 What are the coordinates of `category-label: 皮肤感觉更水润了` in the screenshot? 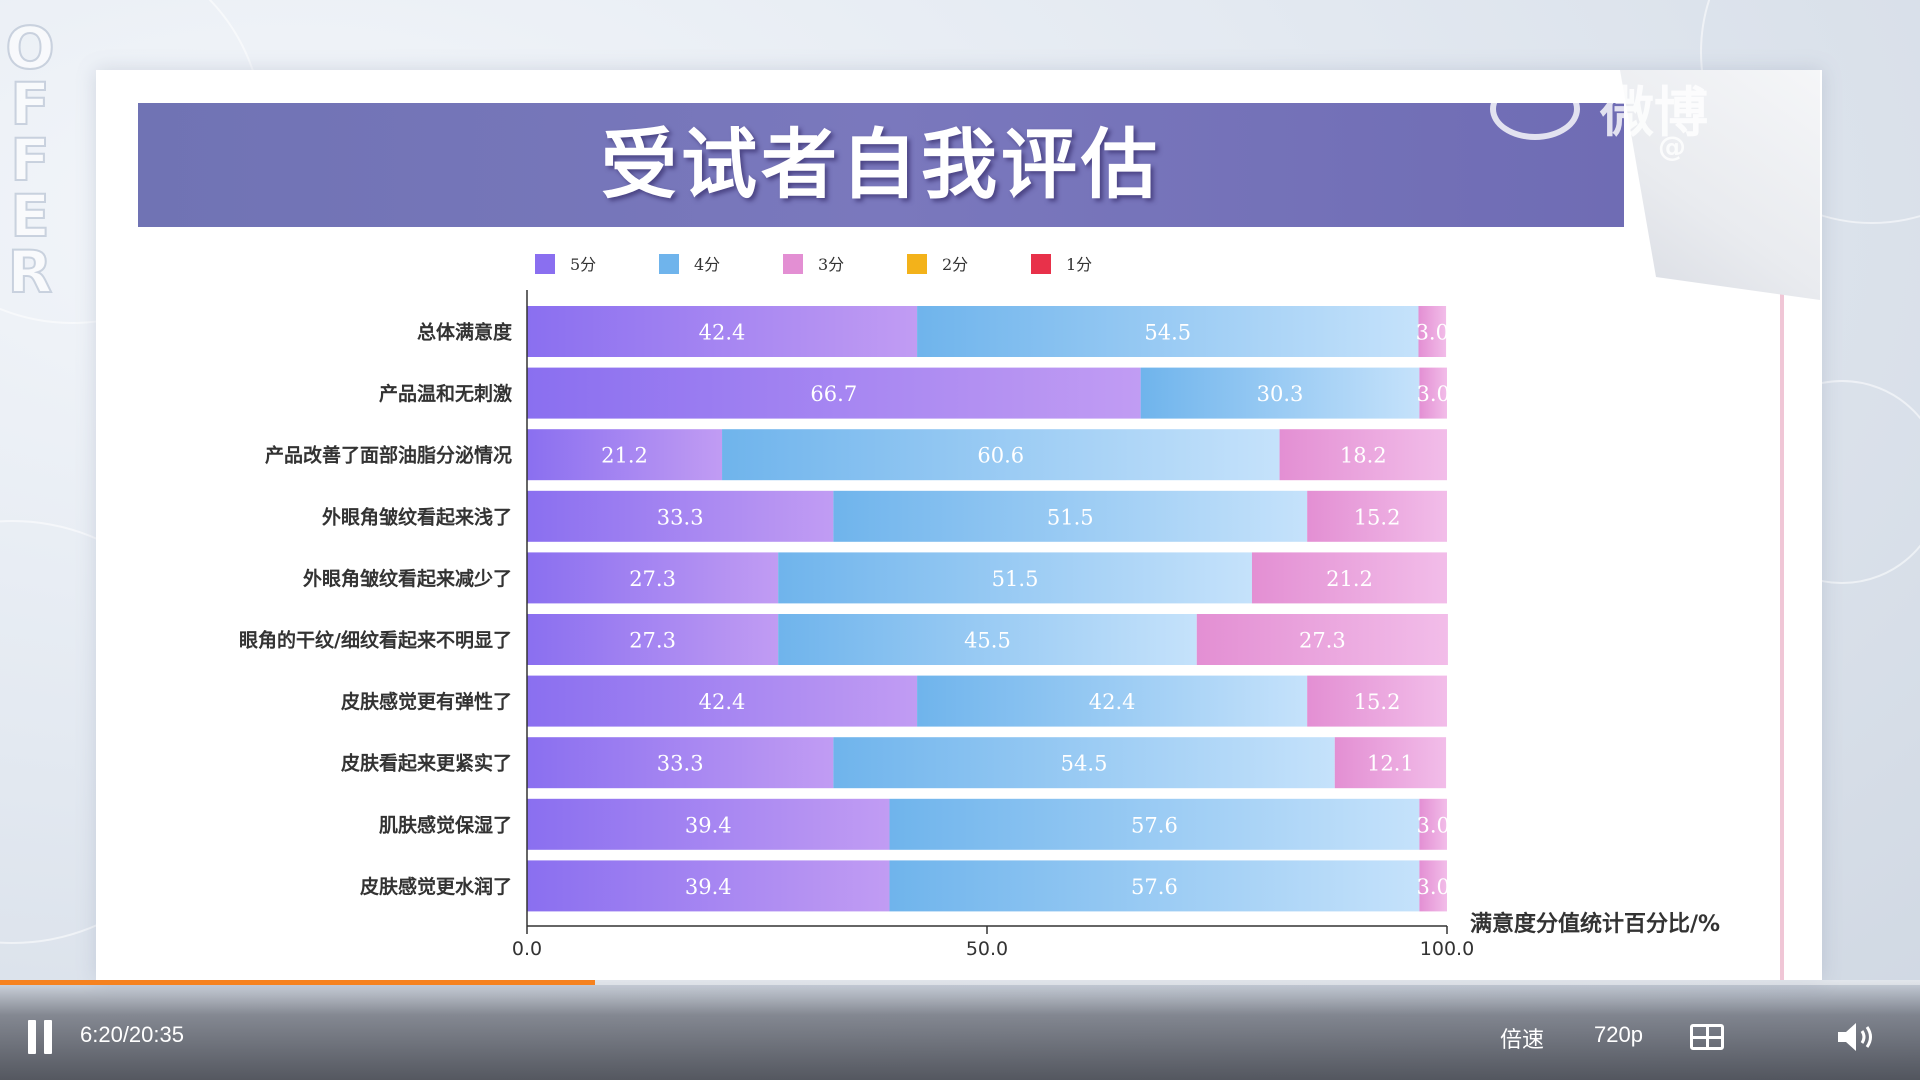 It's located at (436, 886).